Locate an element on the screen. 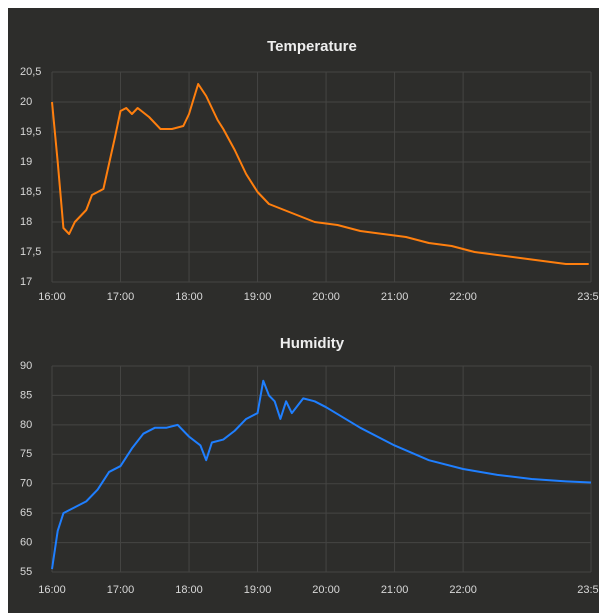  y-tick-label: 20 is located at coordinates (26, 102).